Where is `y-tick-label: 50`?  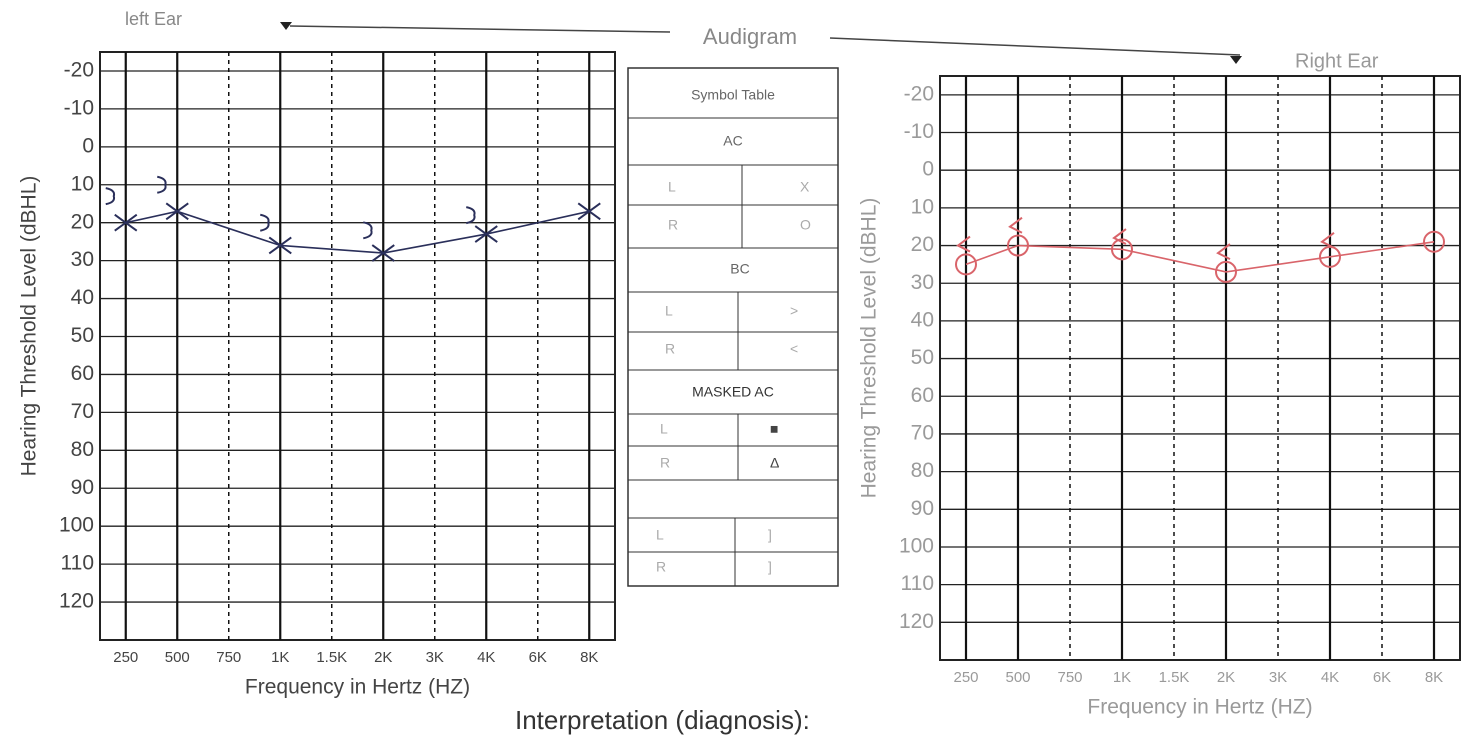
y-tick-label: 50 is located at coordinates (922, 357).